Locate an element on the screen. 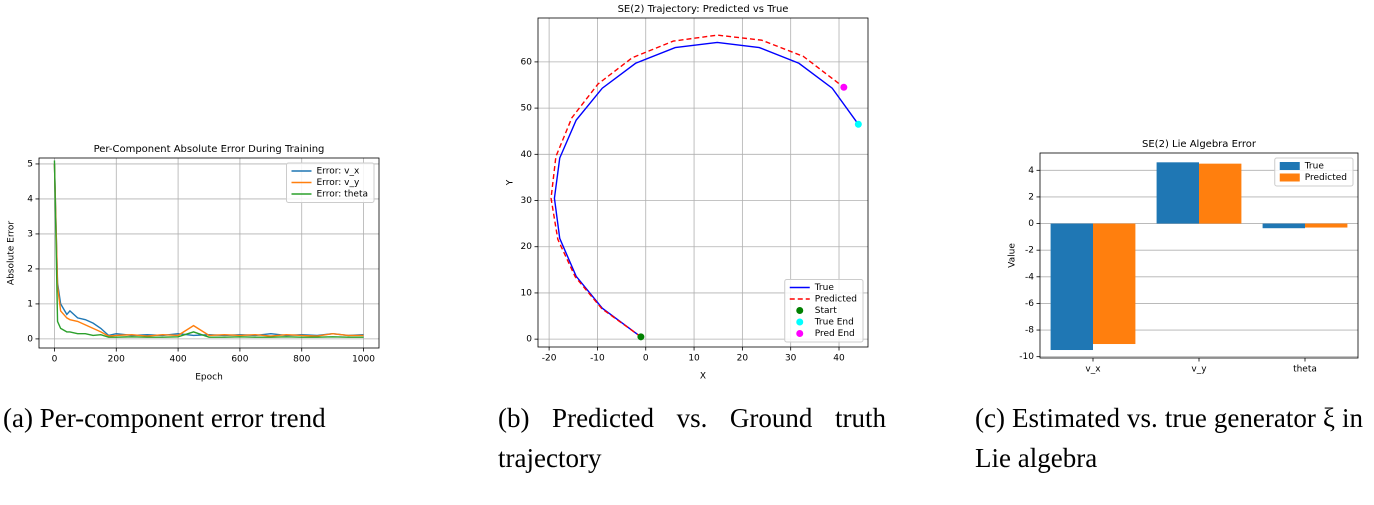  x-tick-label: -10 is located at coordinates (597, 359).